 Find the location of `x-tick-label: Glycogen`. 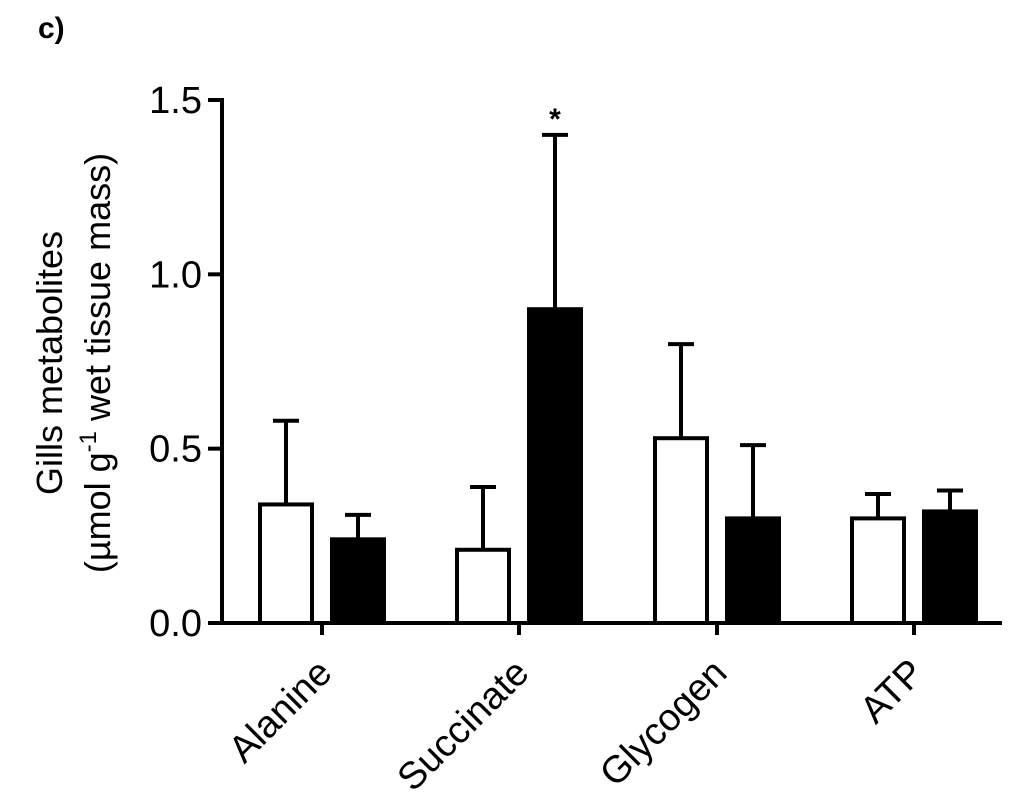

x-tick-label: Glycogen is located at coordinates (663, 723).